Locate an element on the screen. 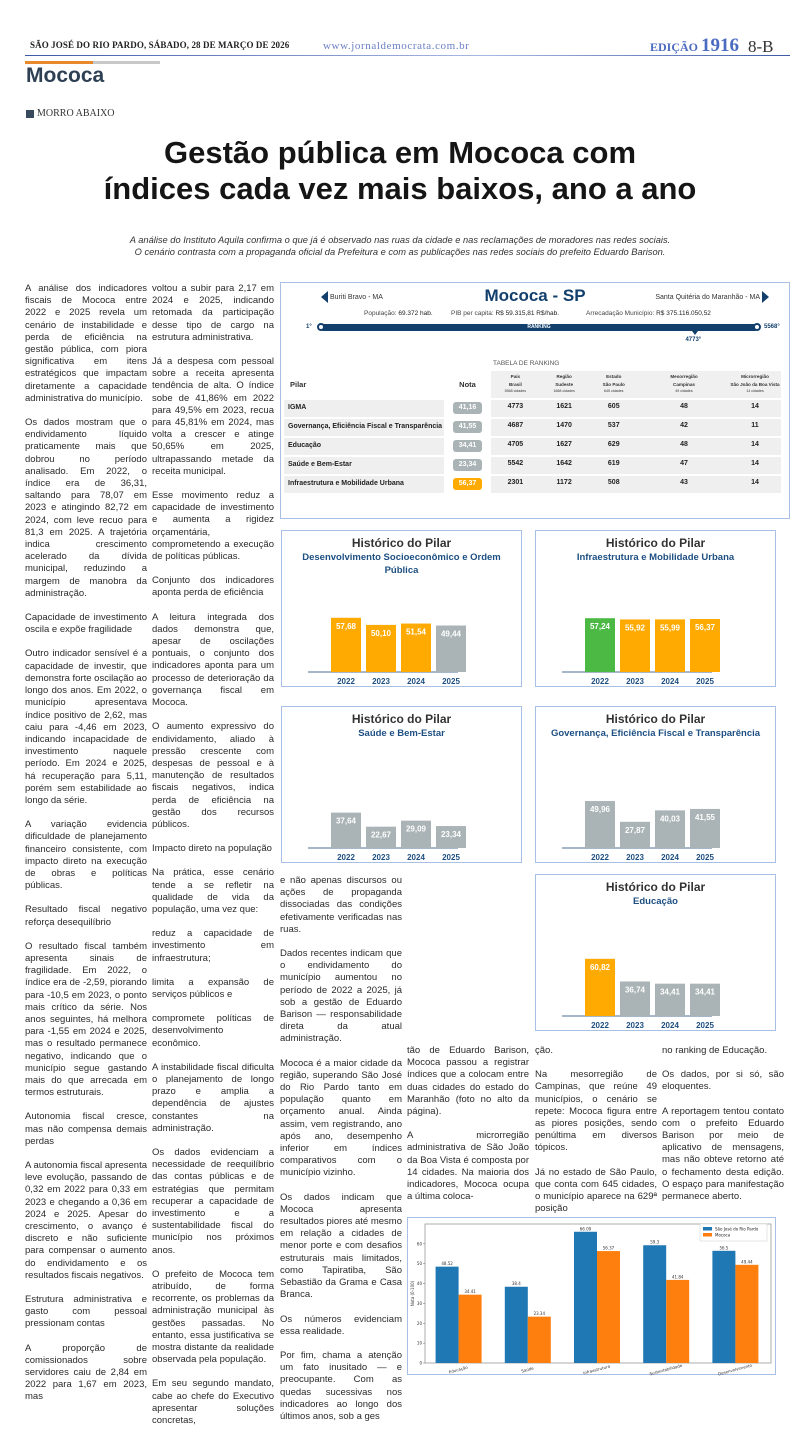 The height and width of the screenshot is (1439, 800). rank-cell: 43 is located at coordinates (684, 484).